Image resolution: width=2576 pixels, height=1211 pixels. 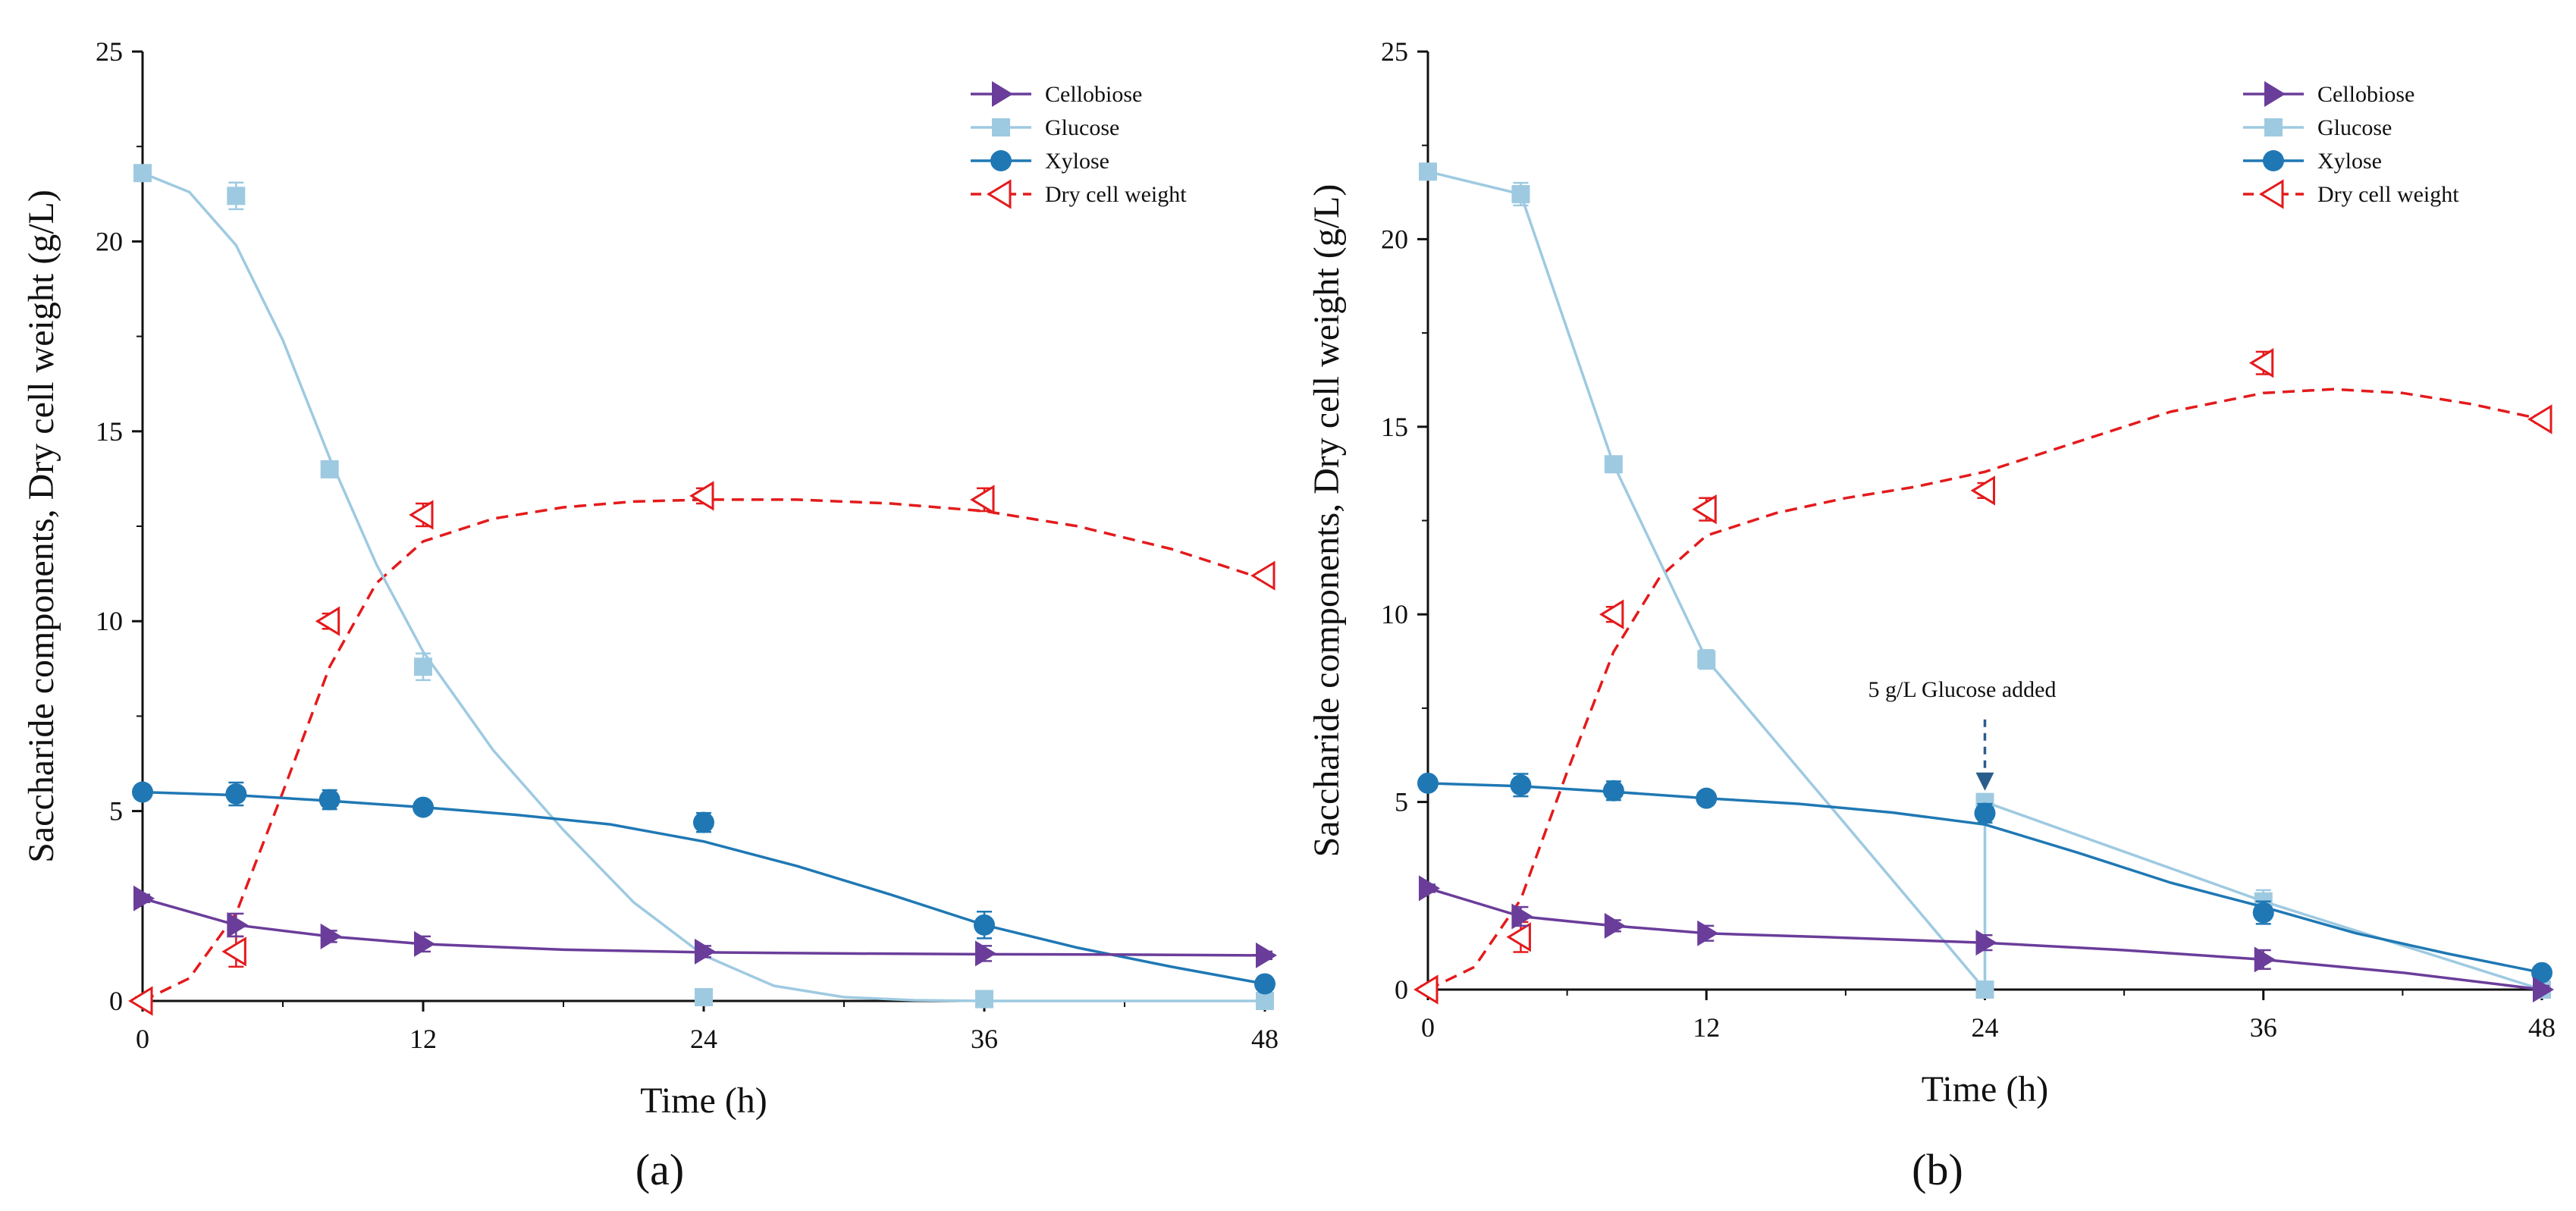 What do you see at coordinates (1962, 689) in the screenshot?
I see `annotation-text: 5 g/L Glucose added` at bounding box center [1962, 689].